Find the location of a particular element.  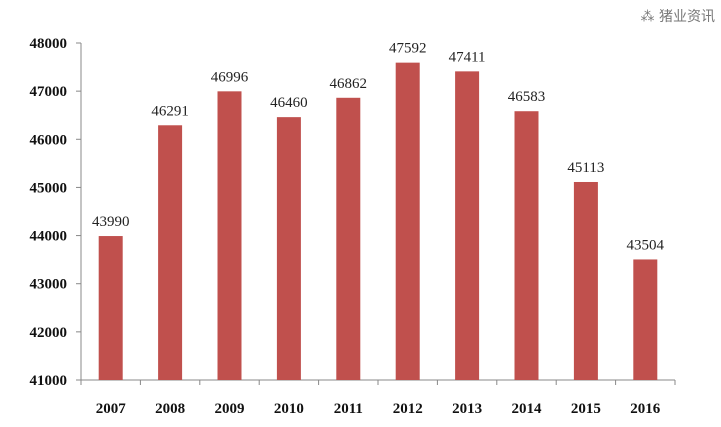

x-tick-label: 2013 is located at coordinates (467, 409).